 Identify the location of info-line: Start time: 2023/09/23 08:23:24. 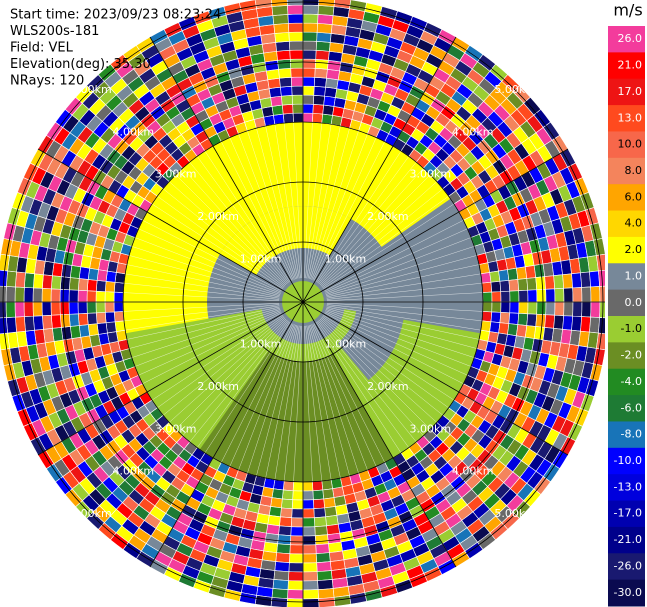
(115, 15).